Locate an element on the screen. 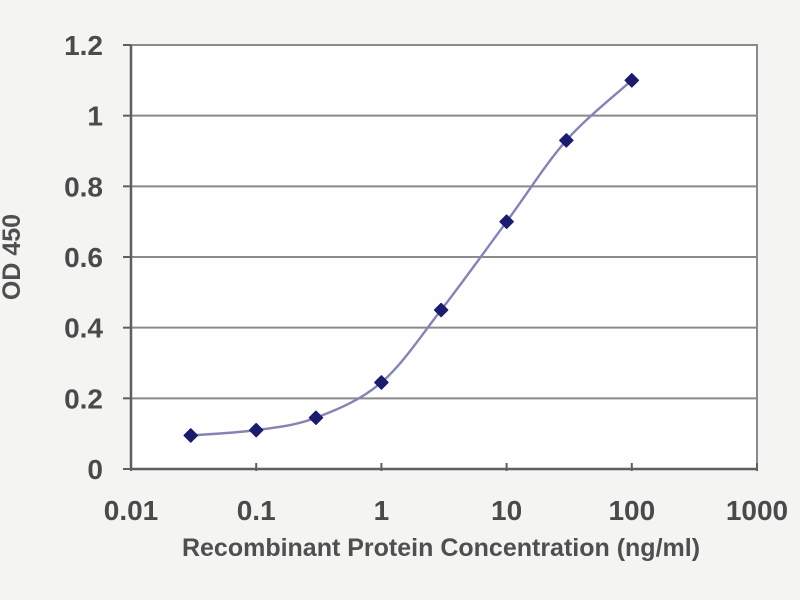 Image resolution: width=800 pixels, height=600 pixels. y-tick-label: 1 is located at coordinates (95, 116).